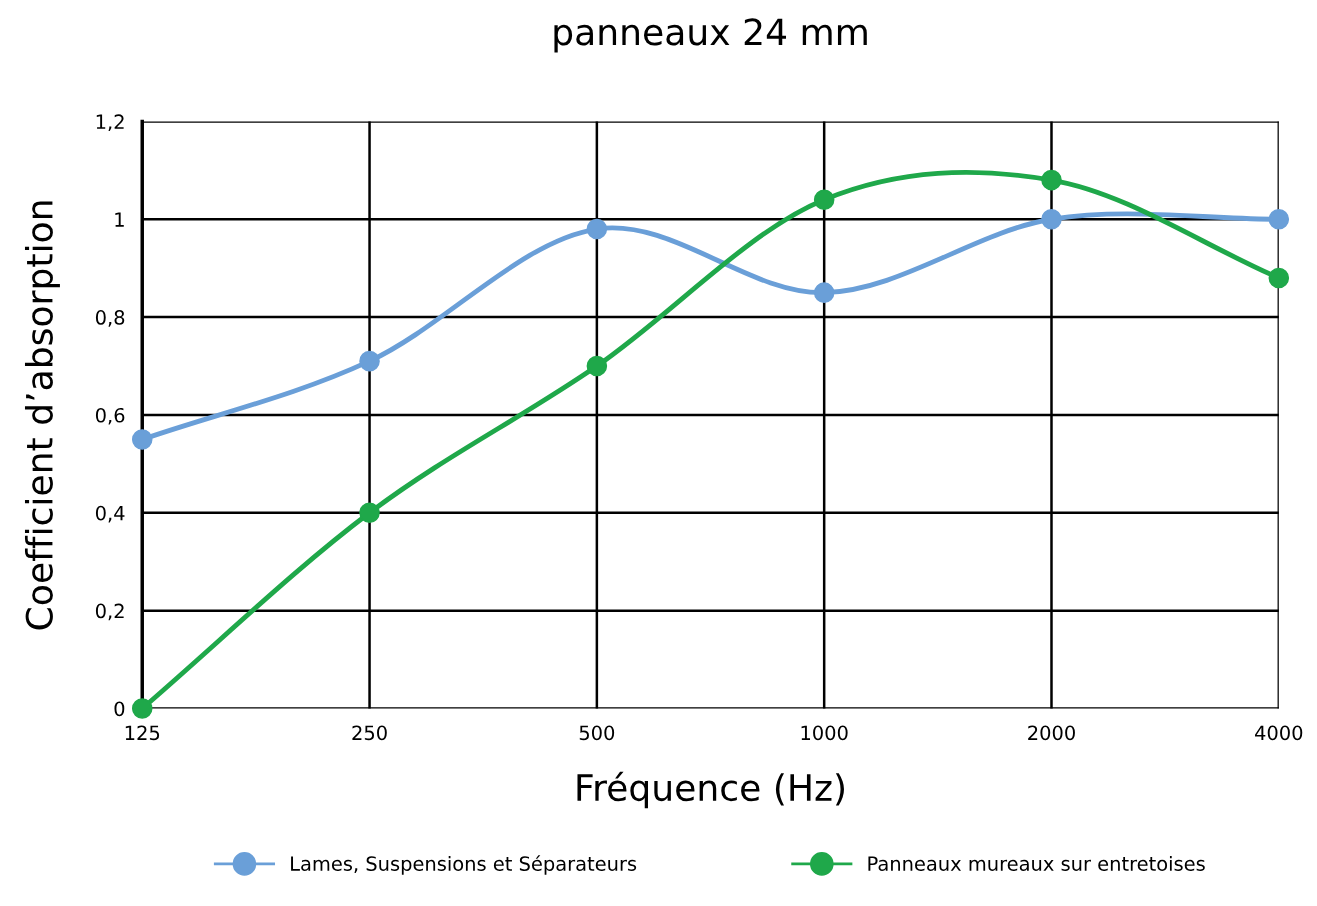  Describe the element at coordinates (109, 612) in the screenshot. I see `y-tick-label: 0,2` at that location.